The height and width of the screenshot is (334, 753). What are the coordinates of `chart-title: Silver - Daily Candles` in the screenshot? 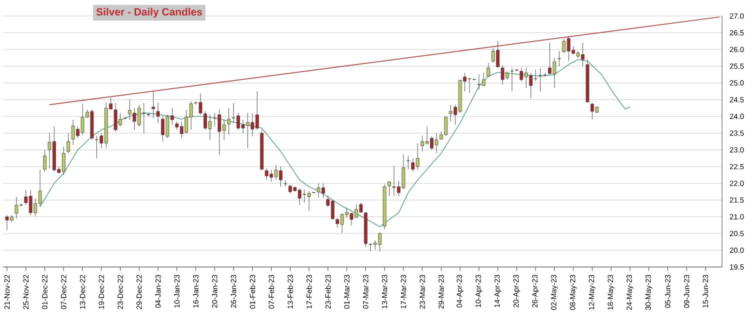 It's located at (149, 13).